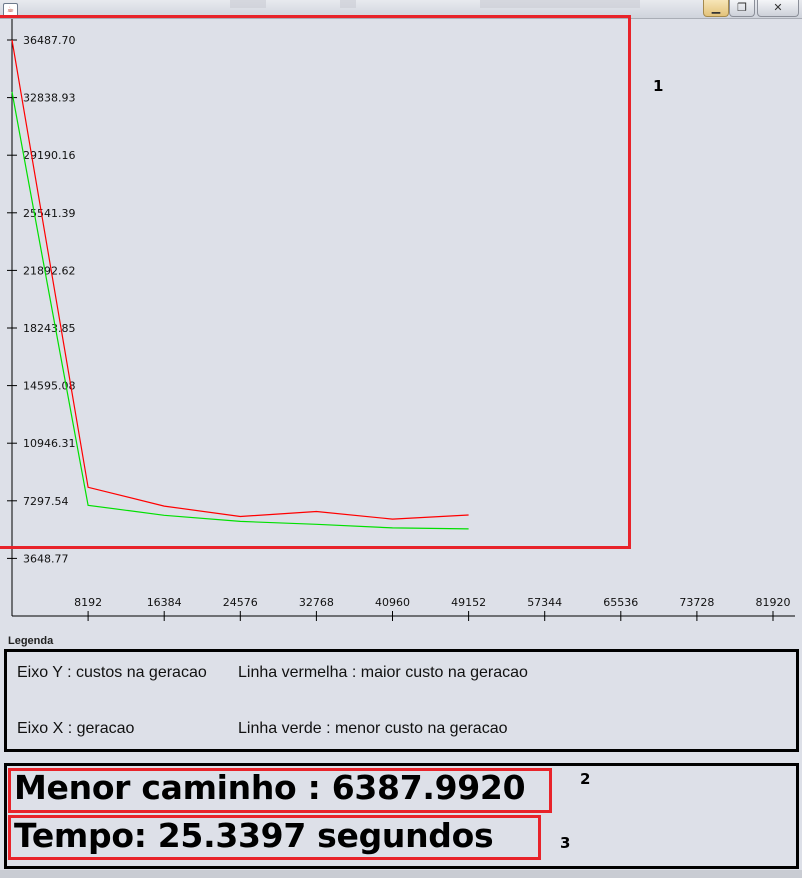 The height and width of the screenshot is (878, 802). What do you see at coordinates (401, 700) in the screenshot?
I see `legend-panel` at bounding box center [401, 700].